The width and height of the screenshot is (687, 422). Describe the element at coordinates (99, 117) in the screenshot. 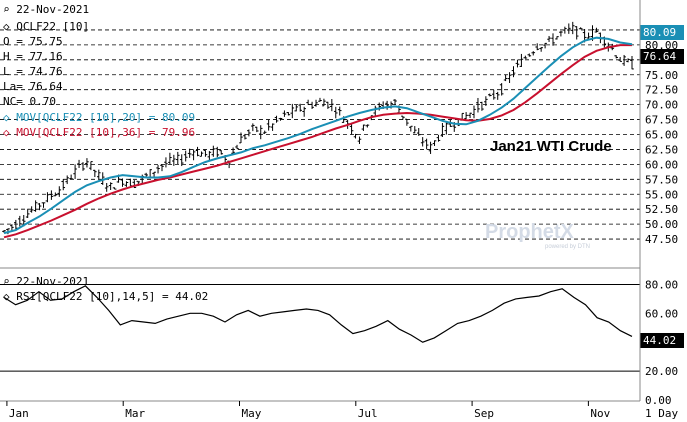

I see `legend-ma-20: ◇ MOV[QCLF22 [10],20] = 80.09` at that location.